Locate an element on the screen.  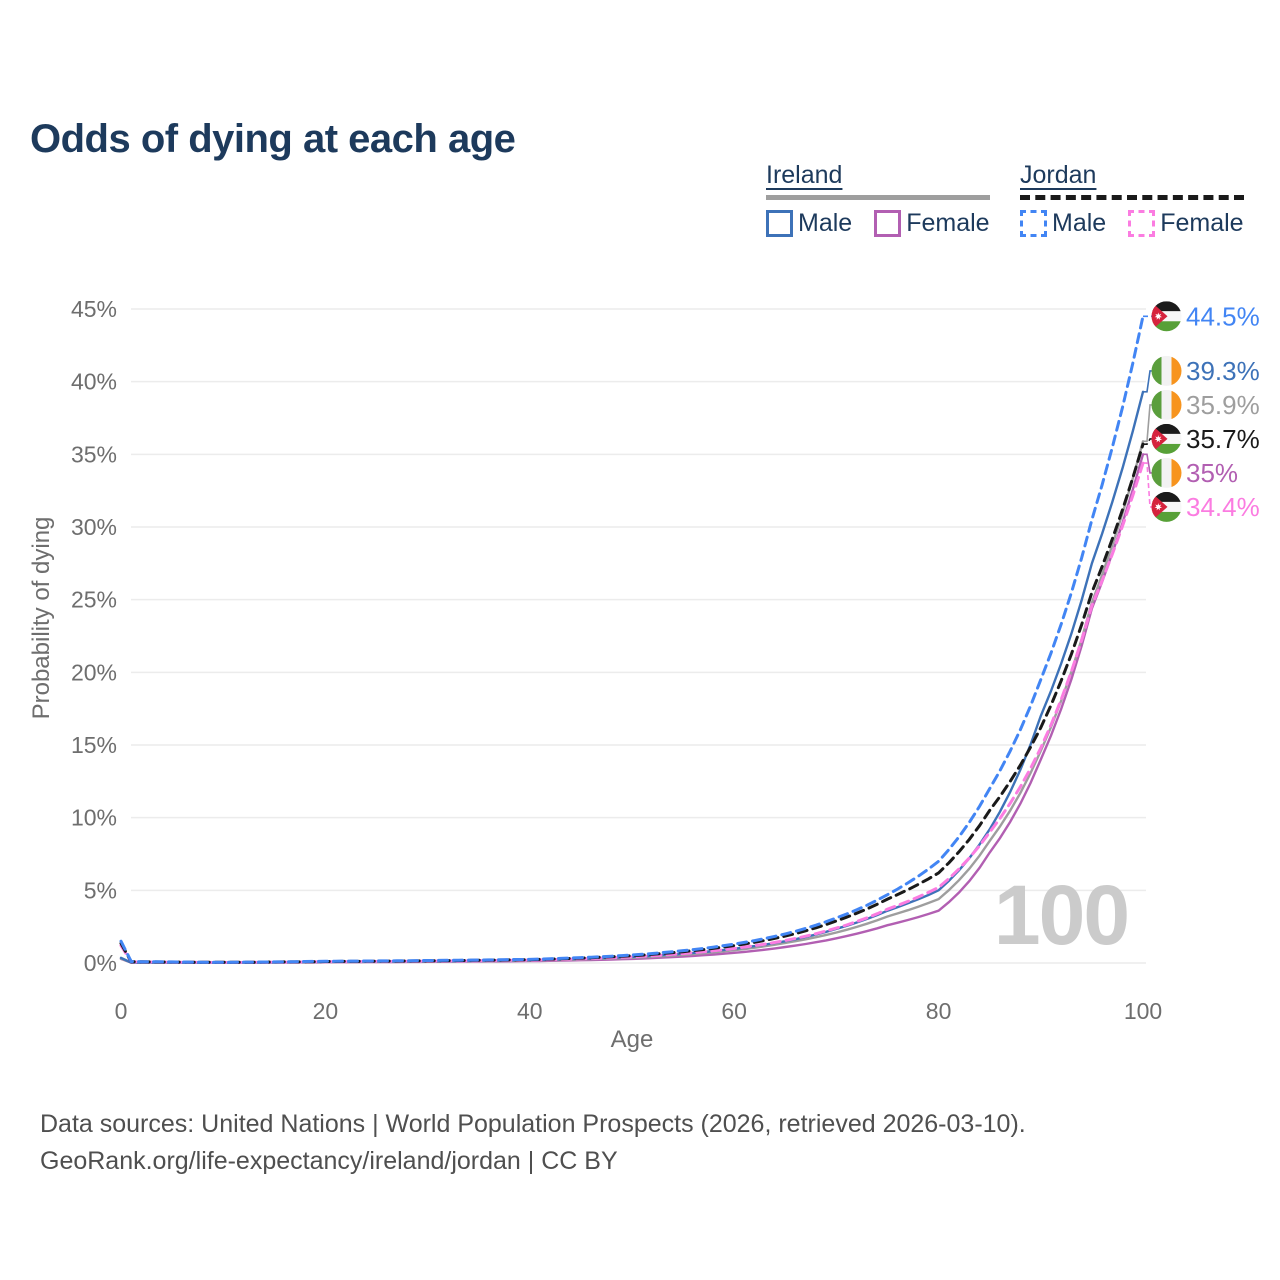
y-tick-label: 10% is located at coordinates (94, 818).